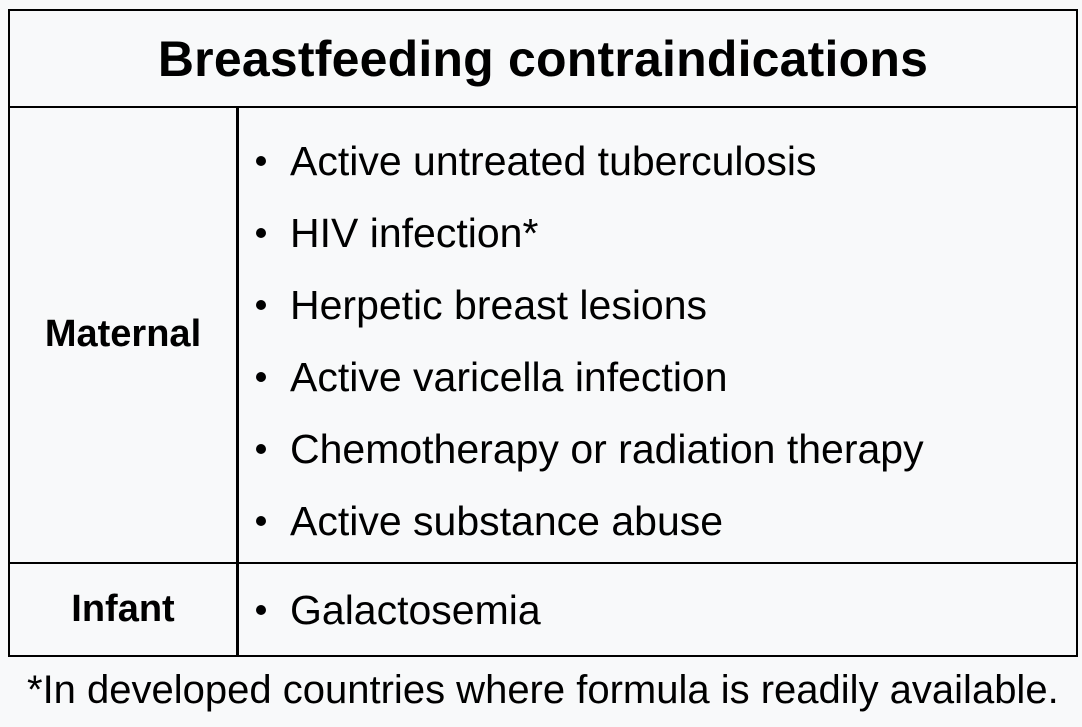  What do you see at coordinates (414, 232) in the screenshot?
I see `list-item-text: HIV infection*` at bounding box center [414, 232].